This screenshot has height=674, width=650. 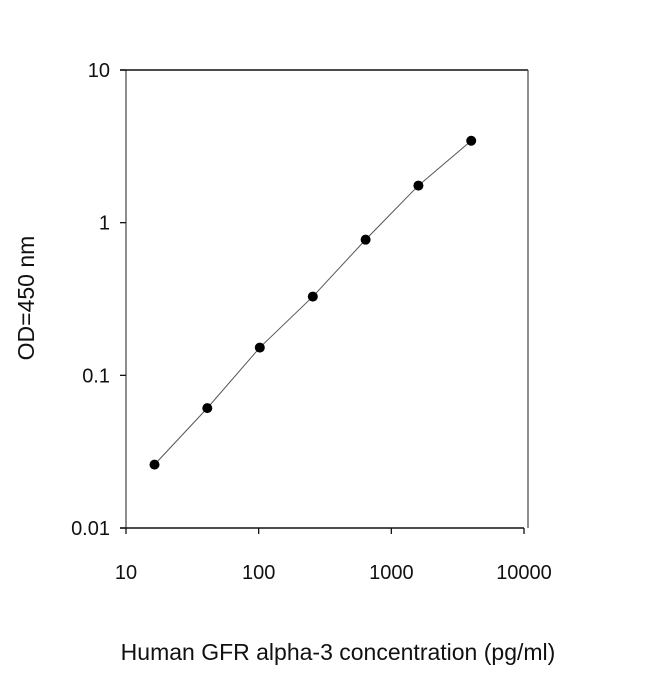 What do you see at coordinates (338, 652) in the screenshot?
I see `x-axis-title: Human GFR alpha-3 concentration (pg/ml)` at bounding box center [338, 652].